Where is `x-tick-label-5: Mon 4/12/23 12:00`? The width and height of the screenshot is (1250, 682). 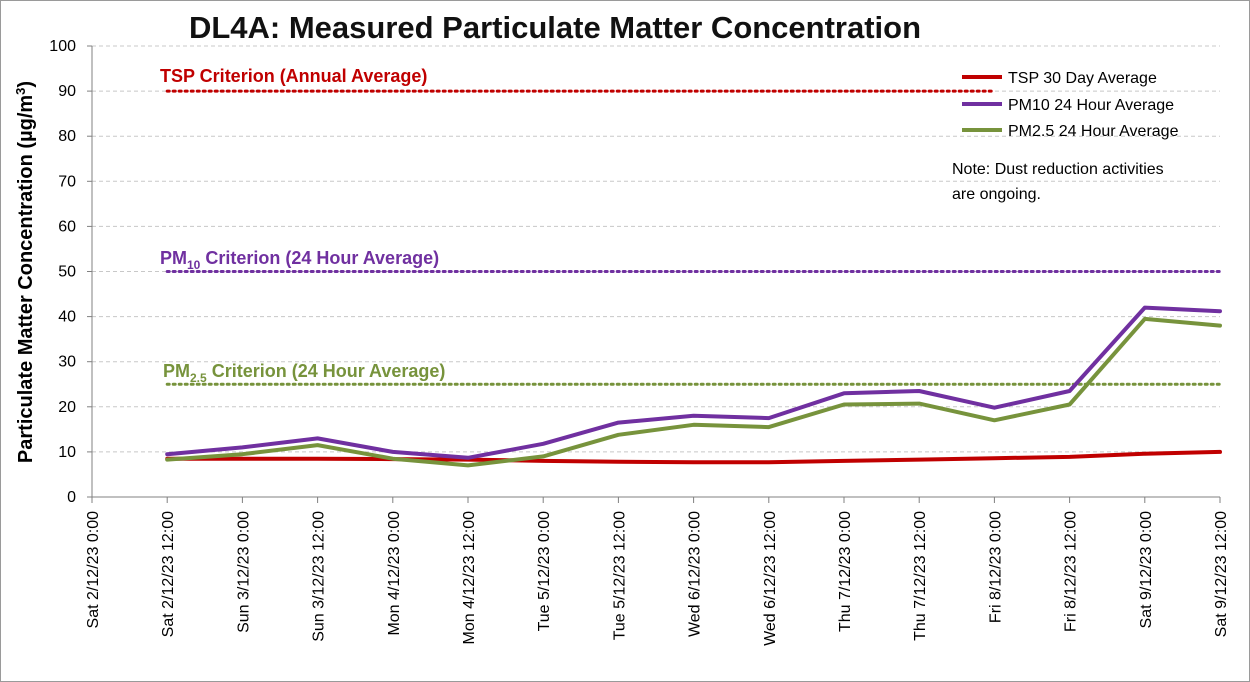 x-tick-label-5: Mon 4/12/23 12:00 is located at coordinates (469, 578).